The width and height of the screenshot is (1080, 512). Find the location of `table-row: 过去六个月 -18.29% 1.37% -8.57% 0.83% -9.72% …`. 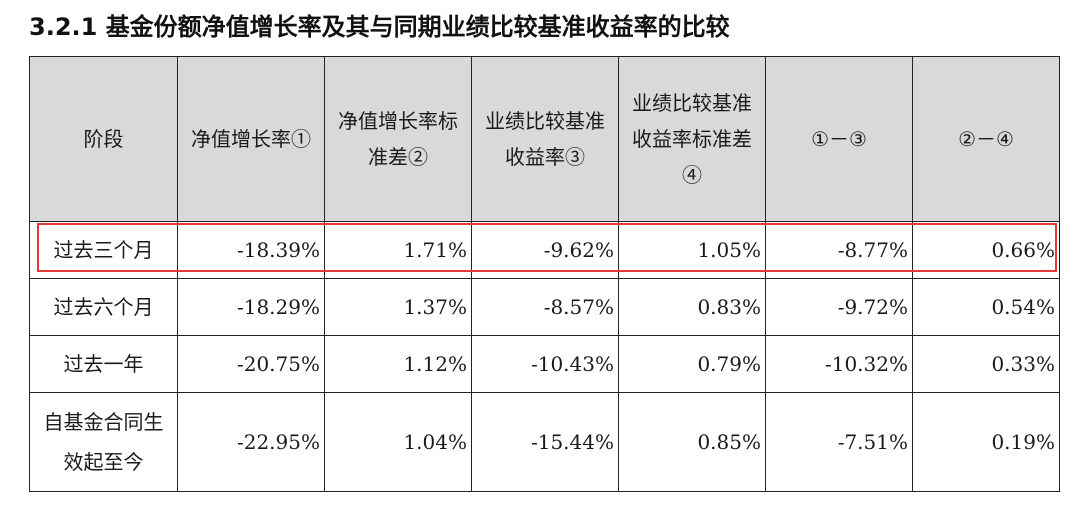

table-row: 过去六个月 -18.29% 1.37% -8.57% 0.83% -9.72% … is located at coordinates (544, 307).